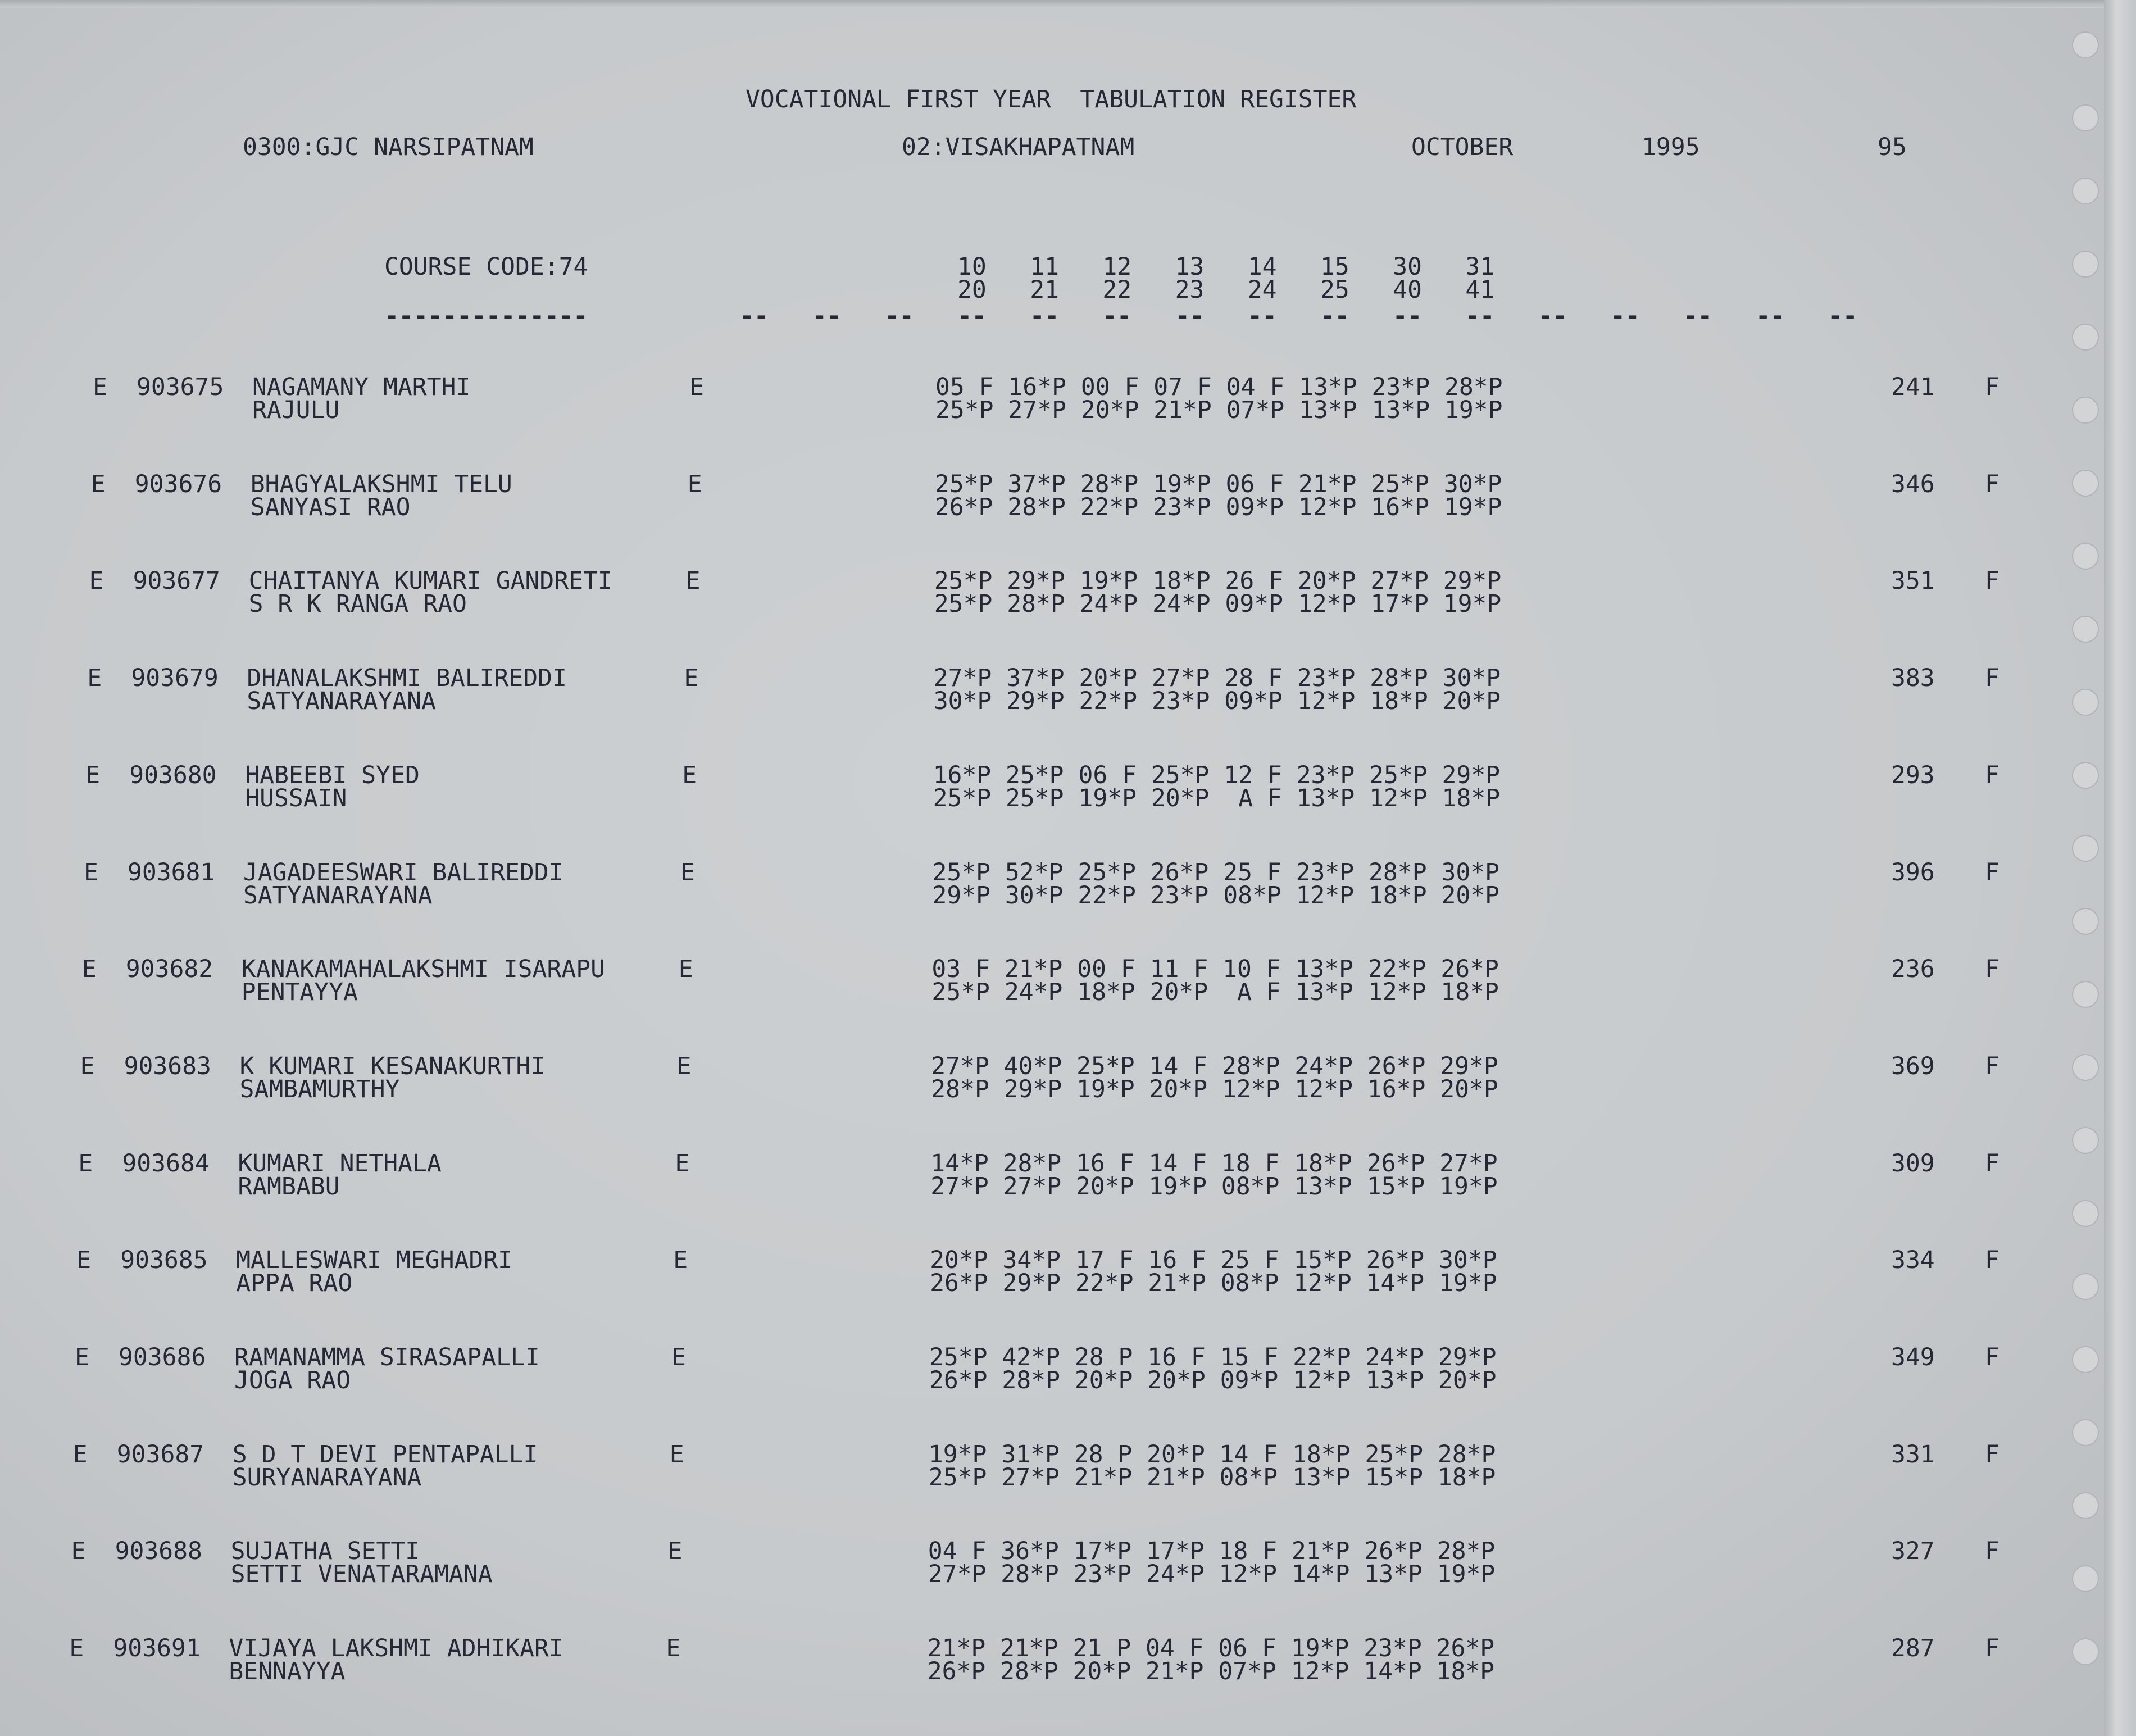 The image size is (2136, 1736). What do you see at coordinates (294, 1283) in the screenshot?
I see `parent-name: APPA RAO` at bounding box center [294, 1283].